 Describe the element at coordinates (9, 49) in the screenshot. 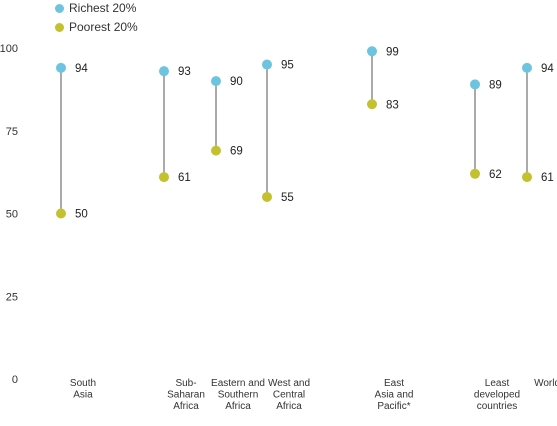

I see `y-tick-label: 100` at that location.